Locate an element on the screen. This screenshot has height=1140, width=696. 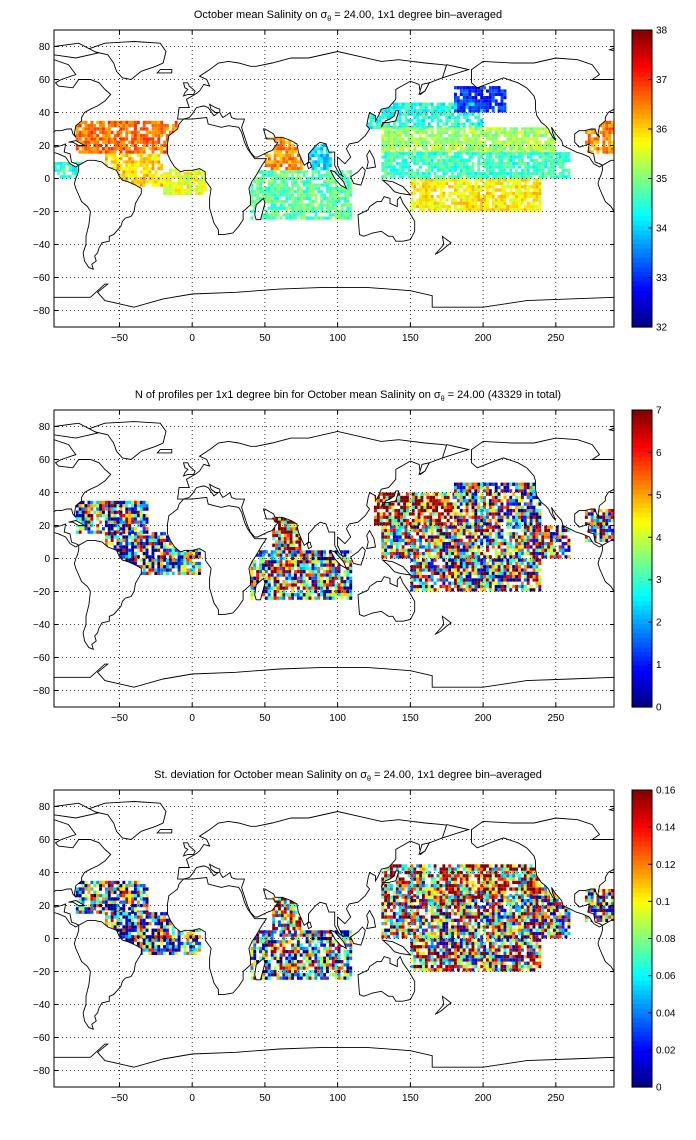
colorbar-band is located at coordinates (642, 269).